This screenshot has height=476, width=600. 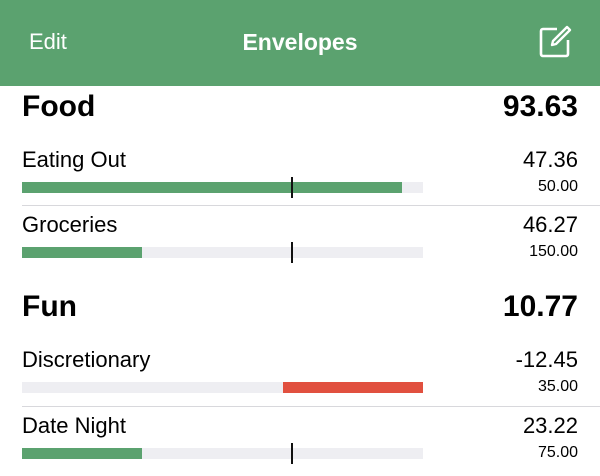 I want to click on envelope-budget: 150.00, so click(x=553, y=251).